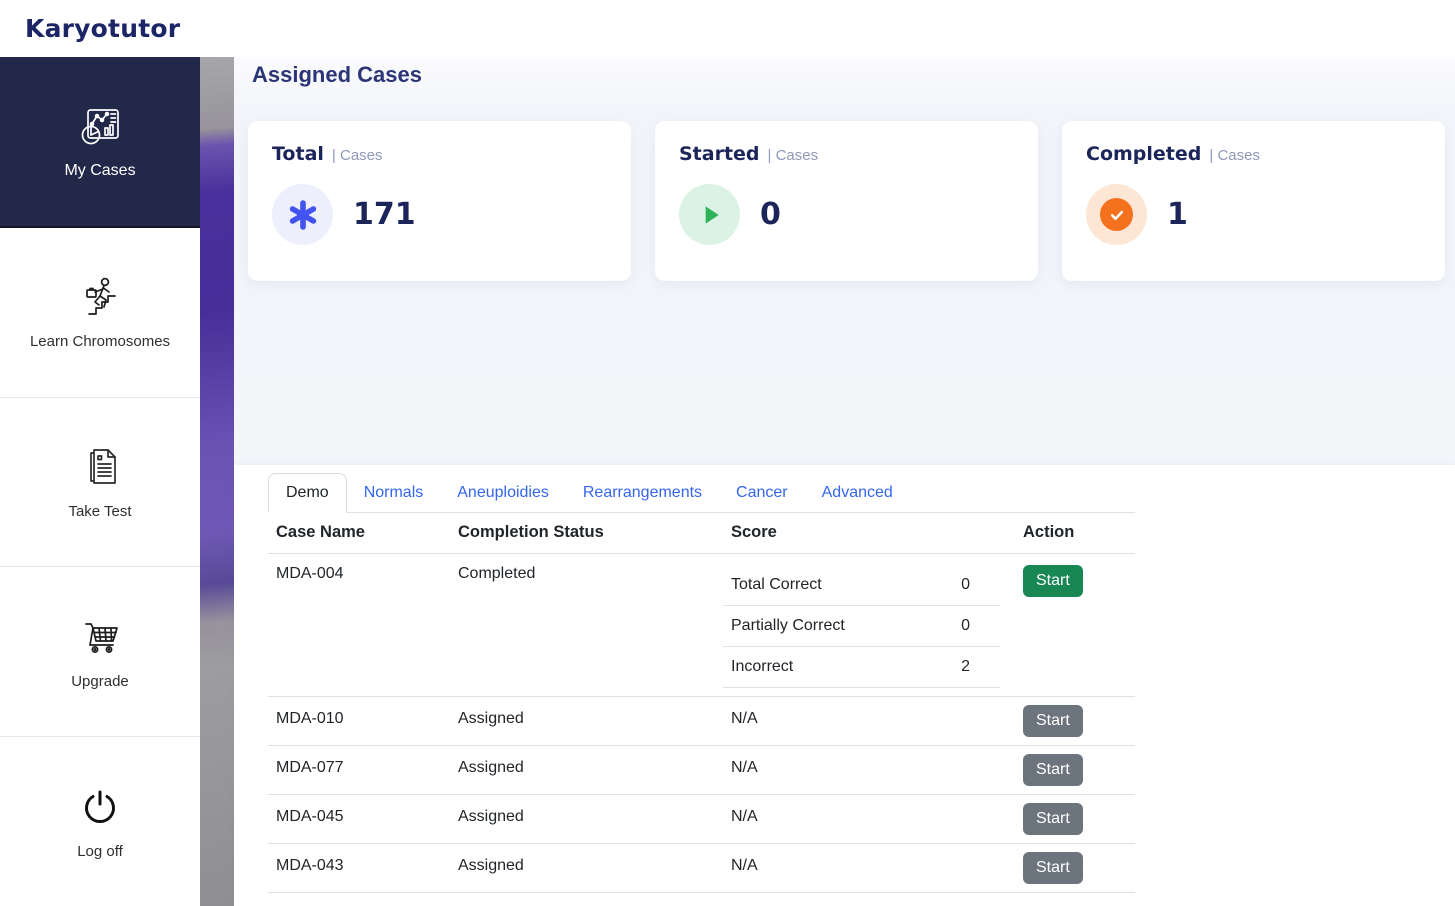  I want to click on sidebar-item-label: Take Test, so click(100, 511).